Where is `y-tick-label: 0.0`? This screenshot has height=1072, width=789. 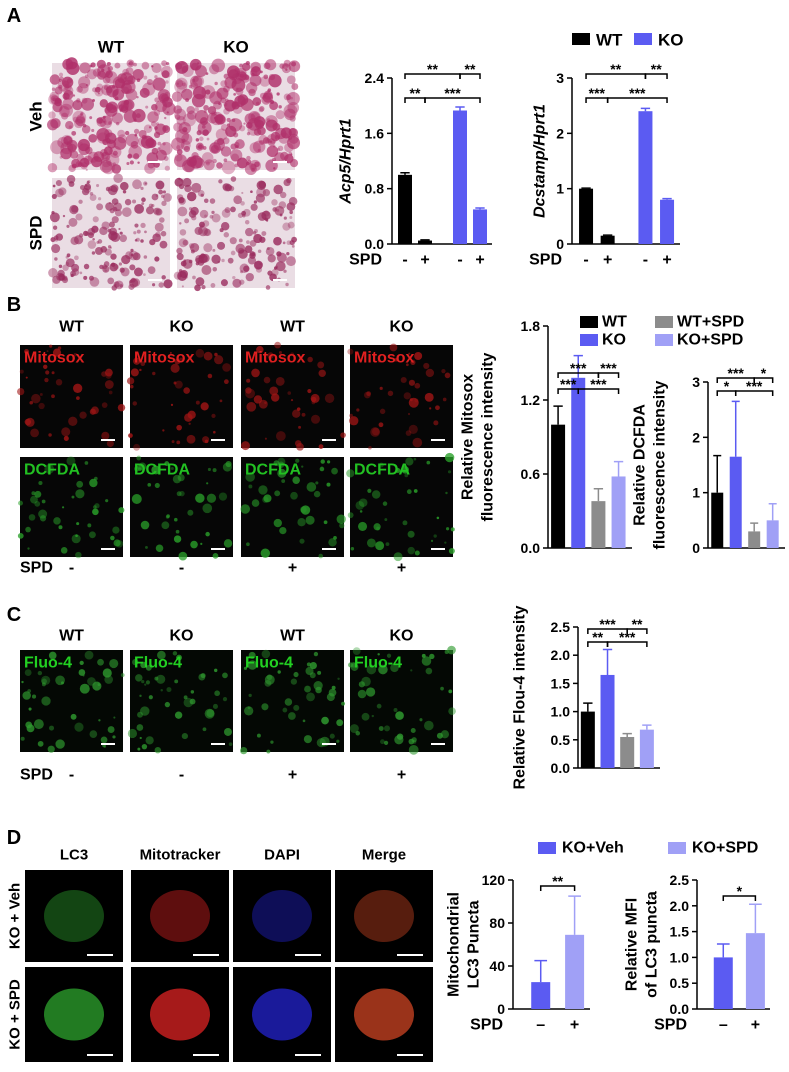
y-tick-label: 0.0 is located at coordinates (375, 244).